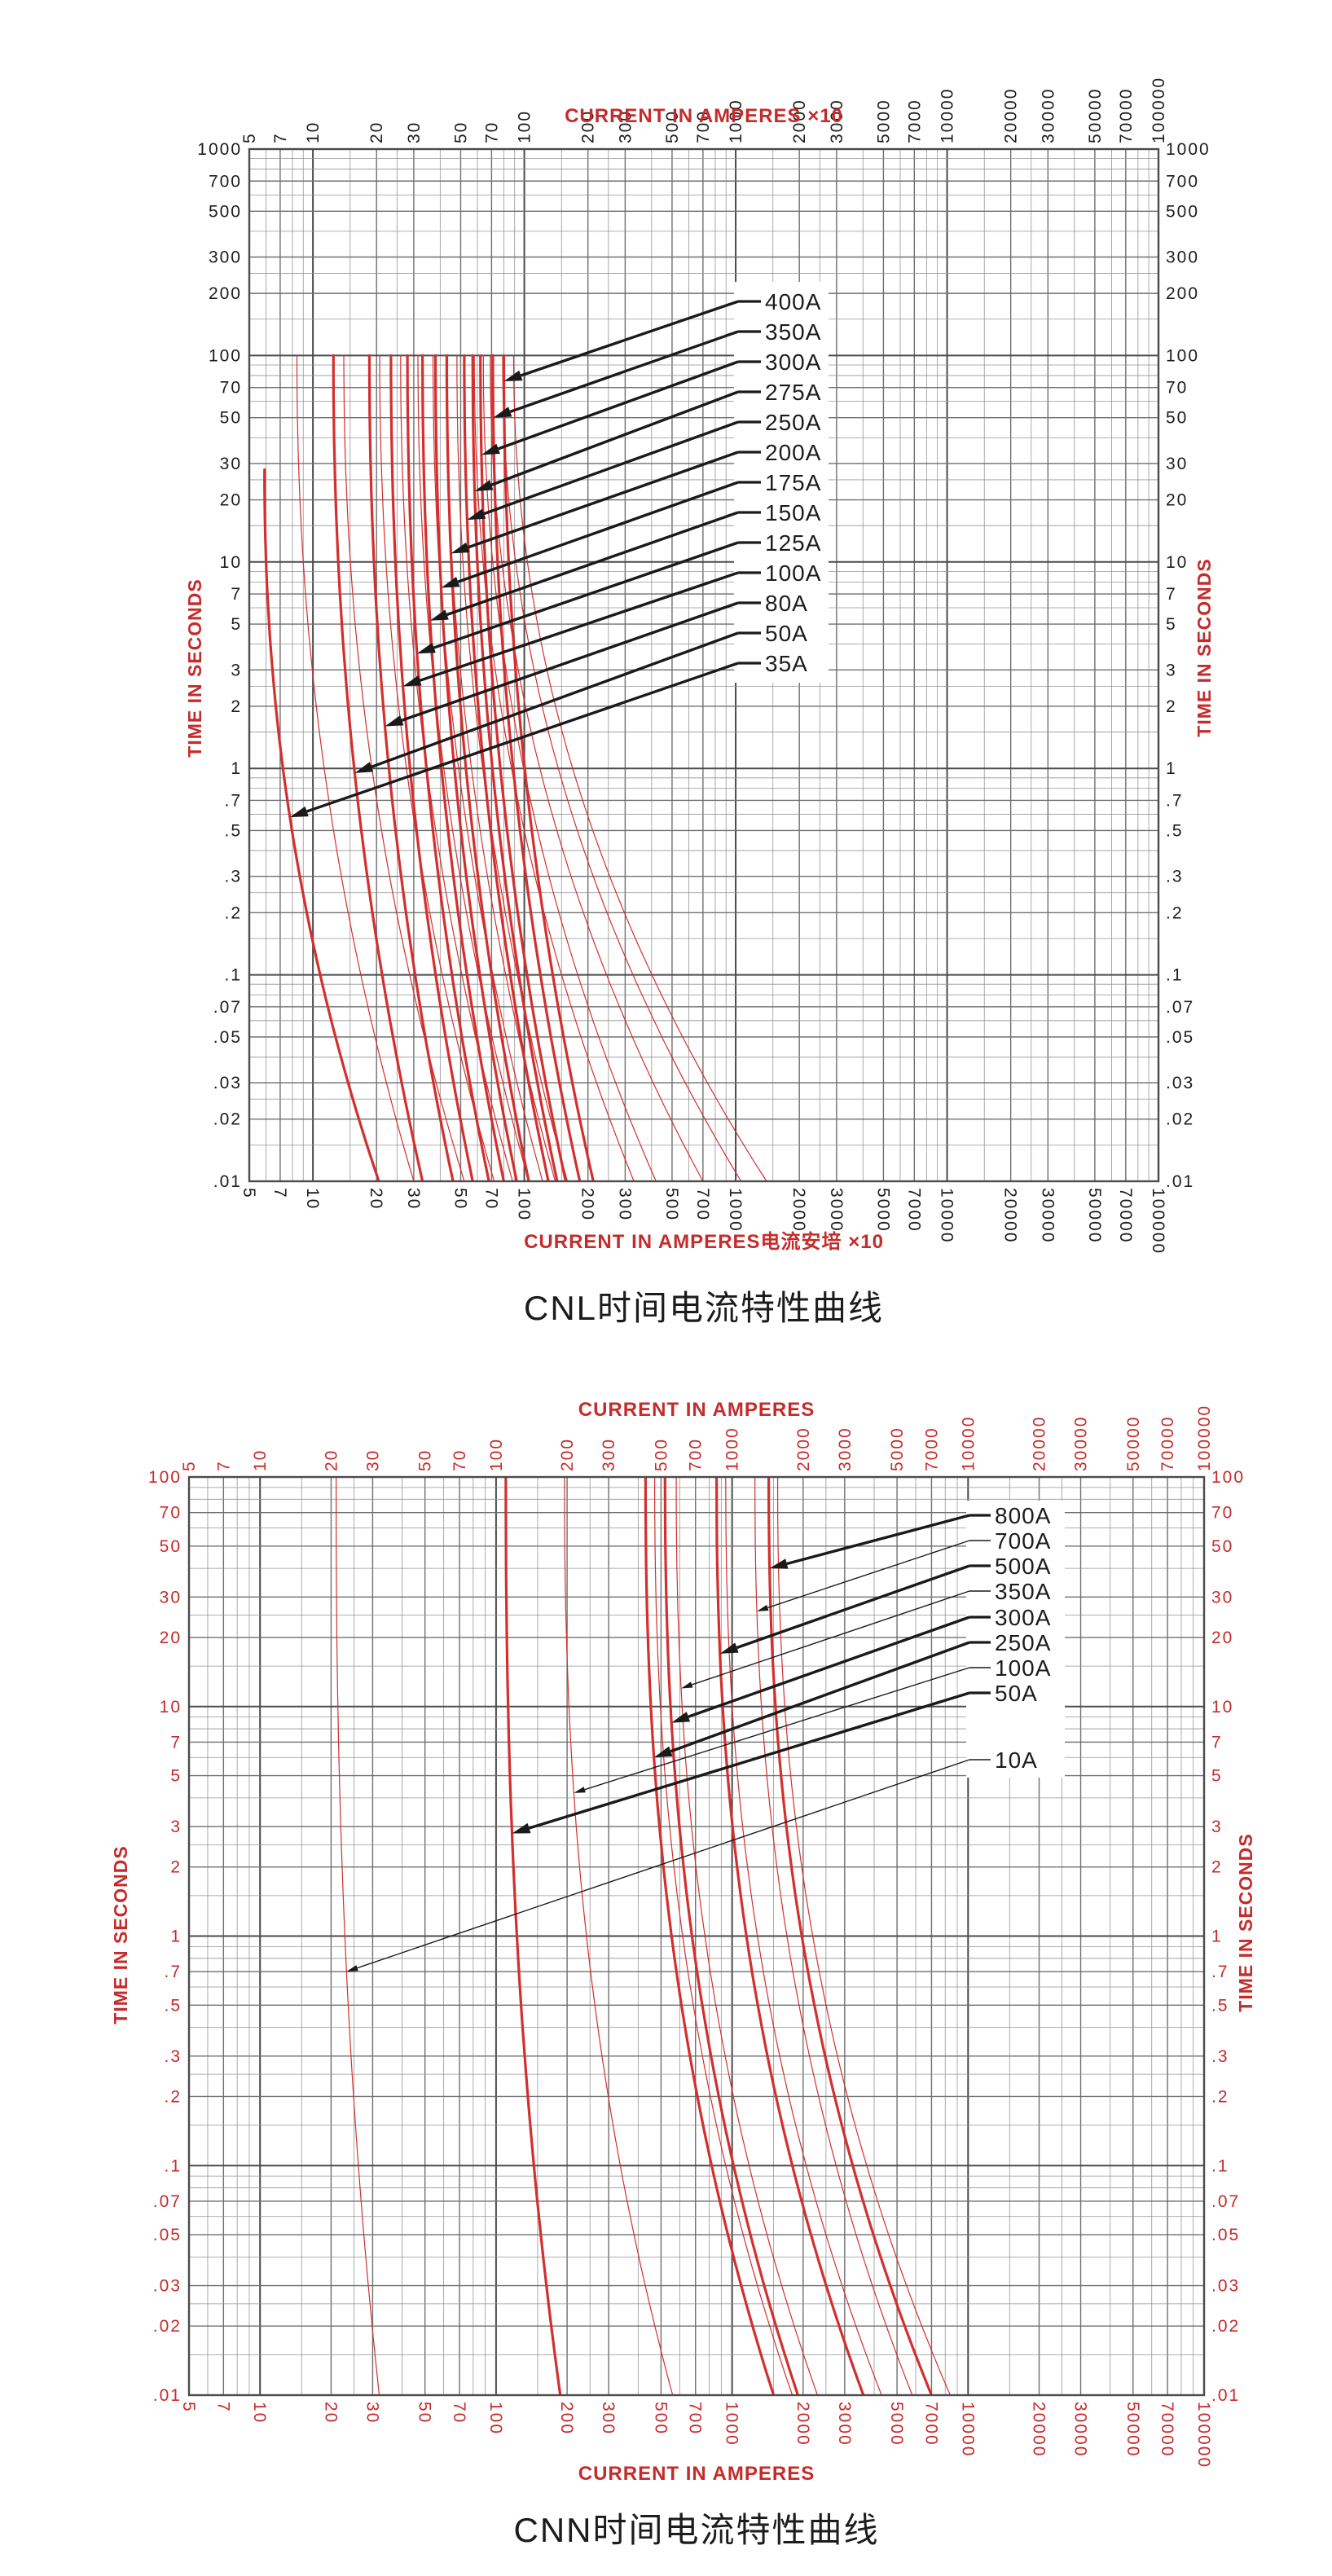  Describe the element at coordinates (672, 126) in the screenshot. I see `x-tick-top: 500` at that location.